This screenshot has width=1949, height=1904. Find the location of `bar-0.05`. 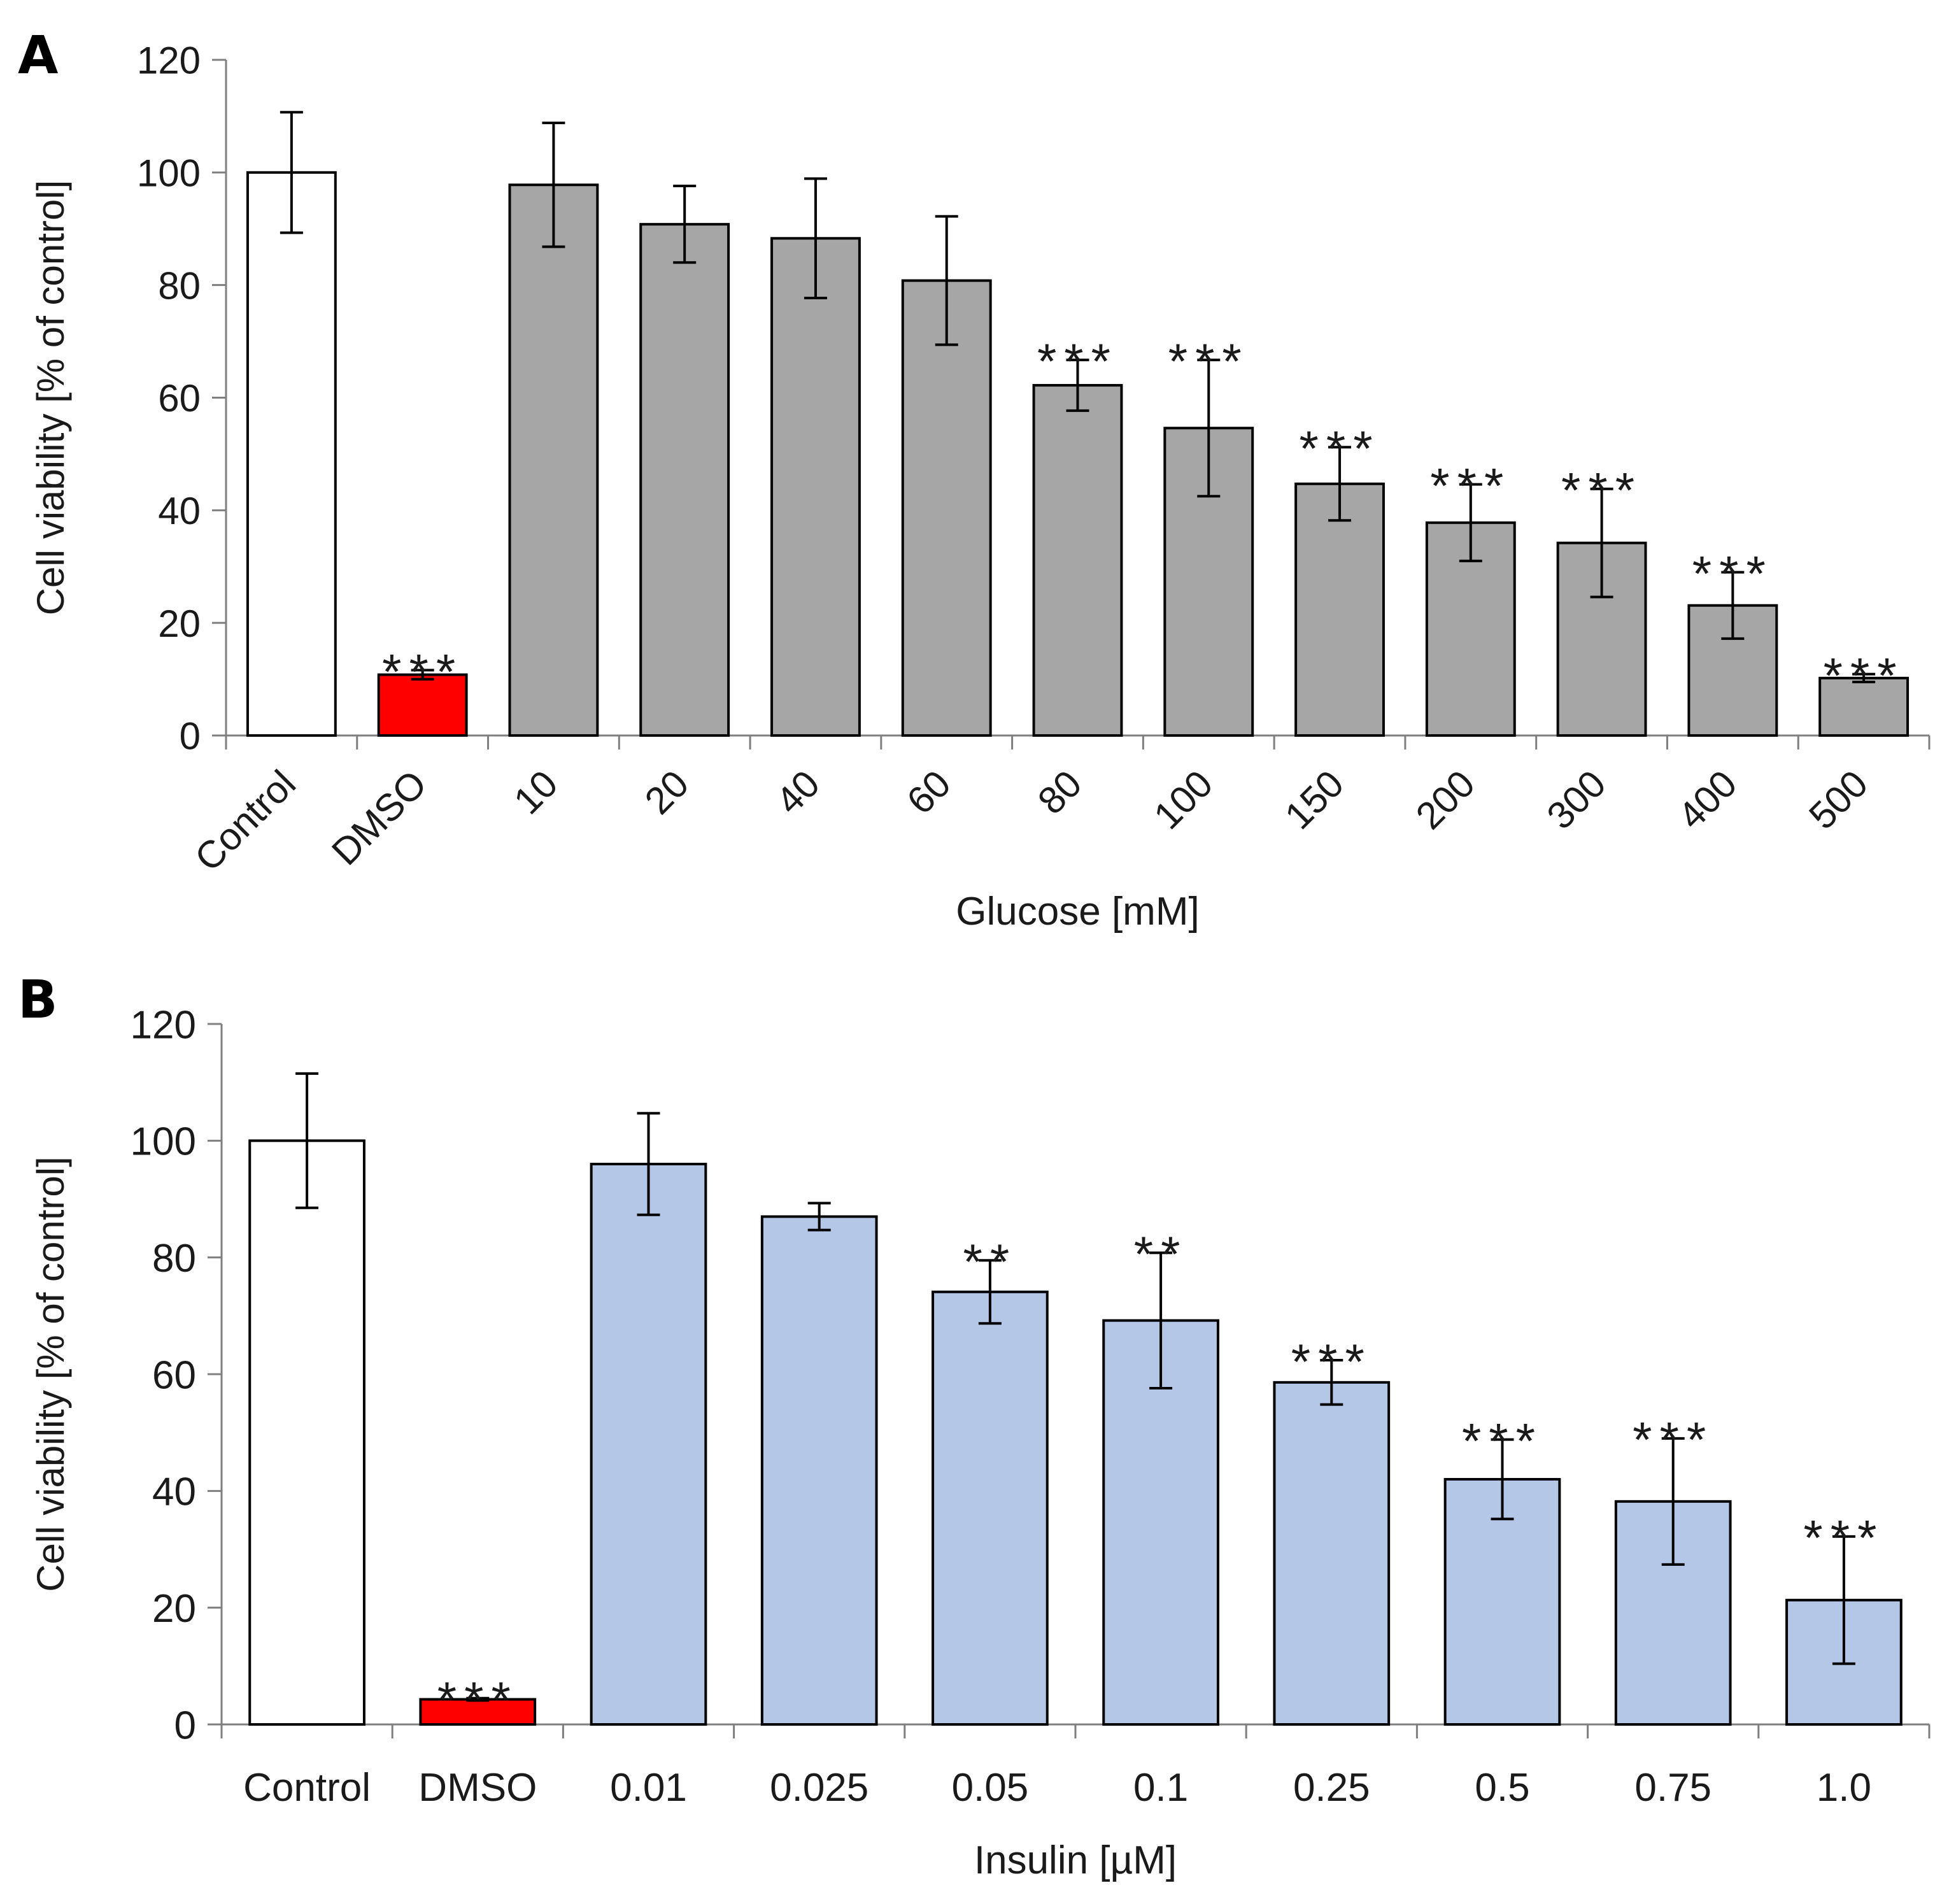

bar-0.05 is located at coordinates (990, 1508).